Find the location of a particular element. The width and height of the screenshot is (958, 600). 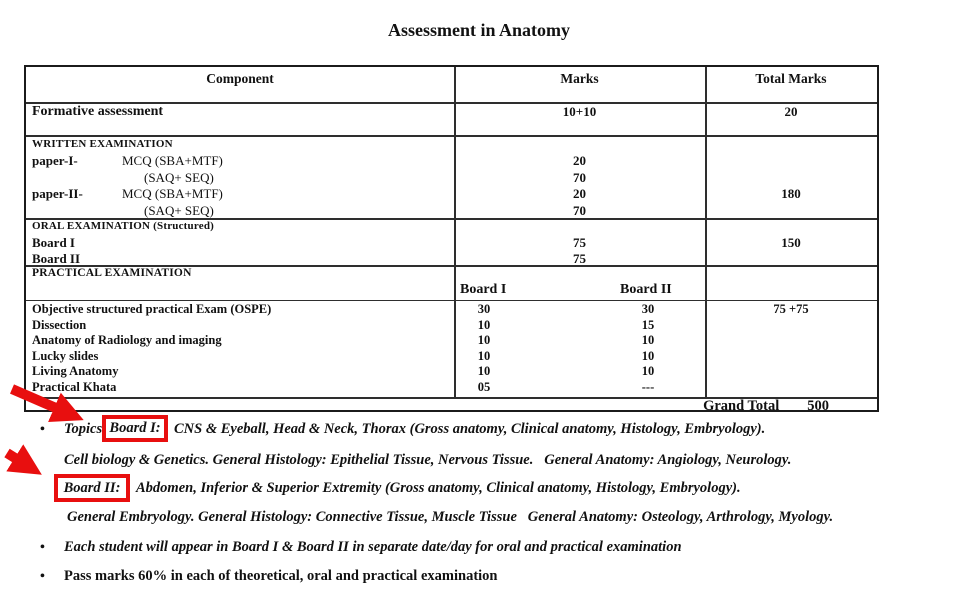

oral-board-label: Board I is located at coordinates (53, 242).